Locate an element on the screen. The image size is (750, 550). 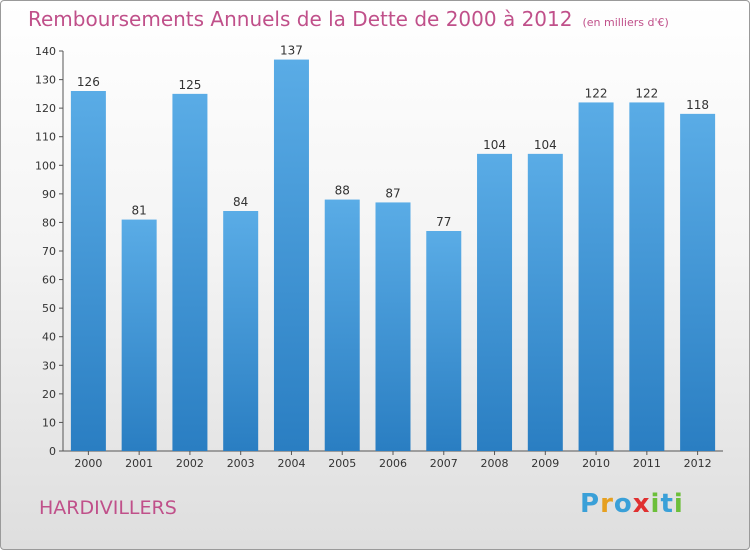
x-tick-label: 2001 is located at coordinates (139, 463).